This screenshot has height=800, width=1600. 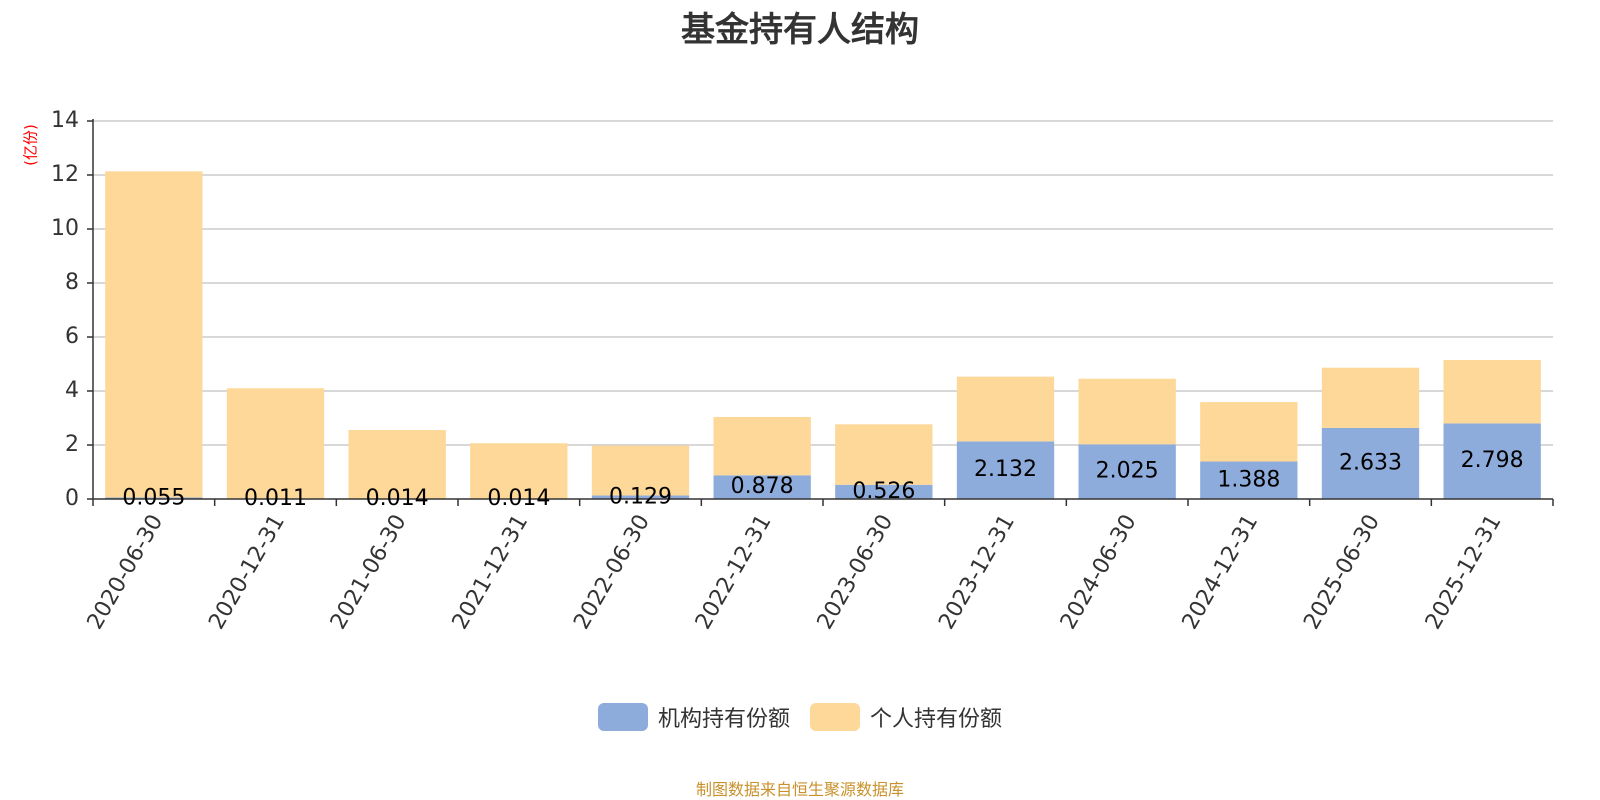 I want to click on x-tick-label: 2022-12-31, so click(x=734, y=572).